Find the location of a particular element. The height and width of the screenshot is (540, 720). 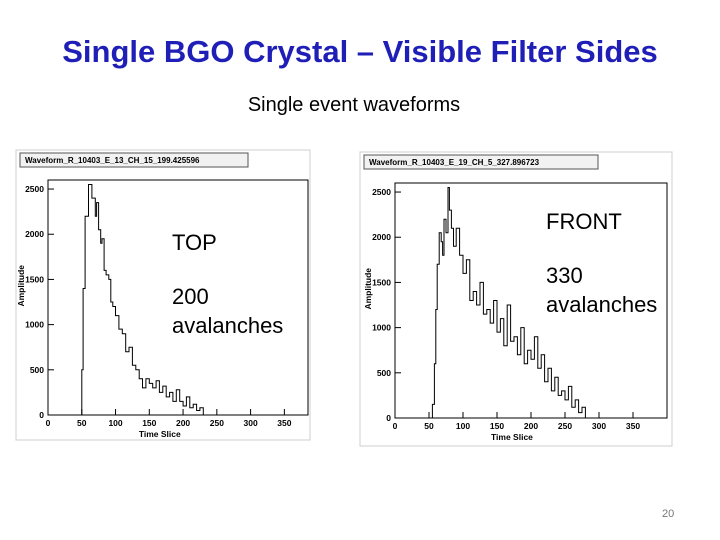

page-number: 20 is located at coordinates (668, 514).